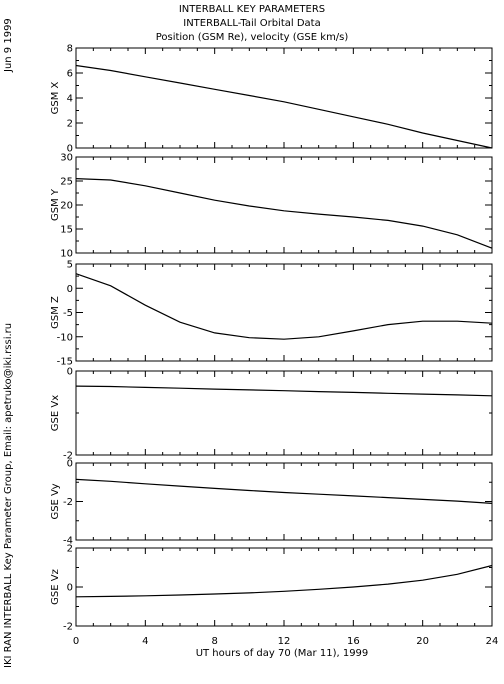  Describe the element at coordinates (145, 641) in the screenshot. I see `x-tick-label: 4` at that location.